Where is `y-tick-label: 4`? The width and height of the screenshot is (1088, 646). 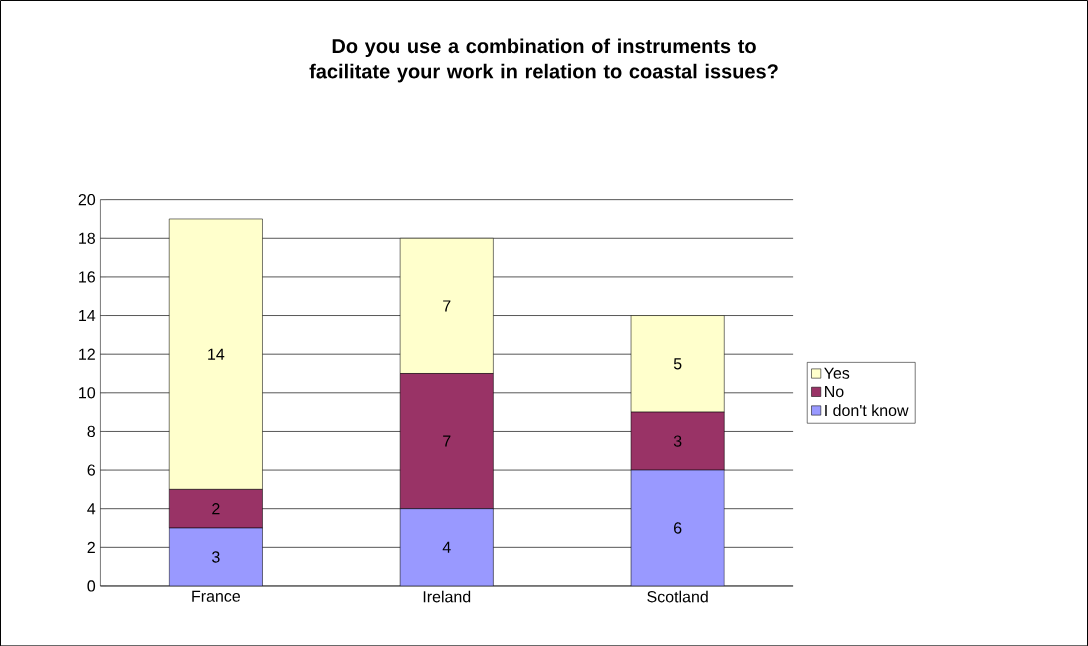
y-tick-label: 4 is located at coordinates (91, 508).